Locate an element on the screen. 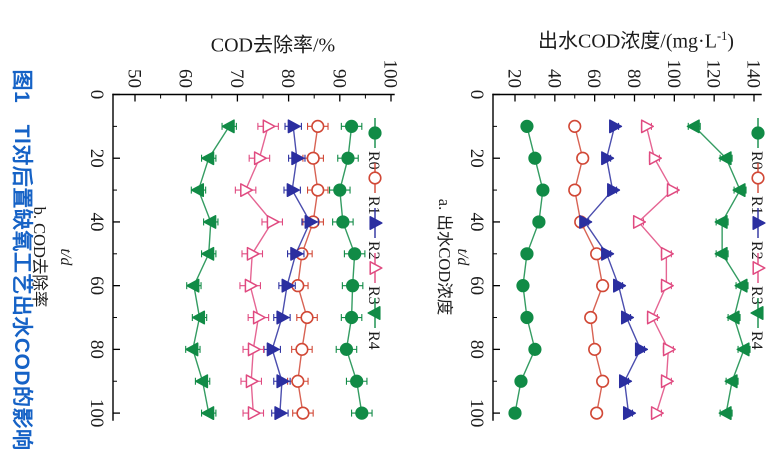 The width and height of the screenshot is (778, 474). series-b-R4 is located at coordinates (211, 270).